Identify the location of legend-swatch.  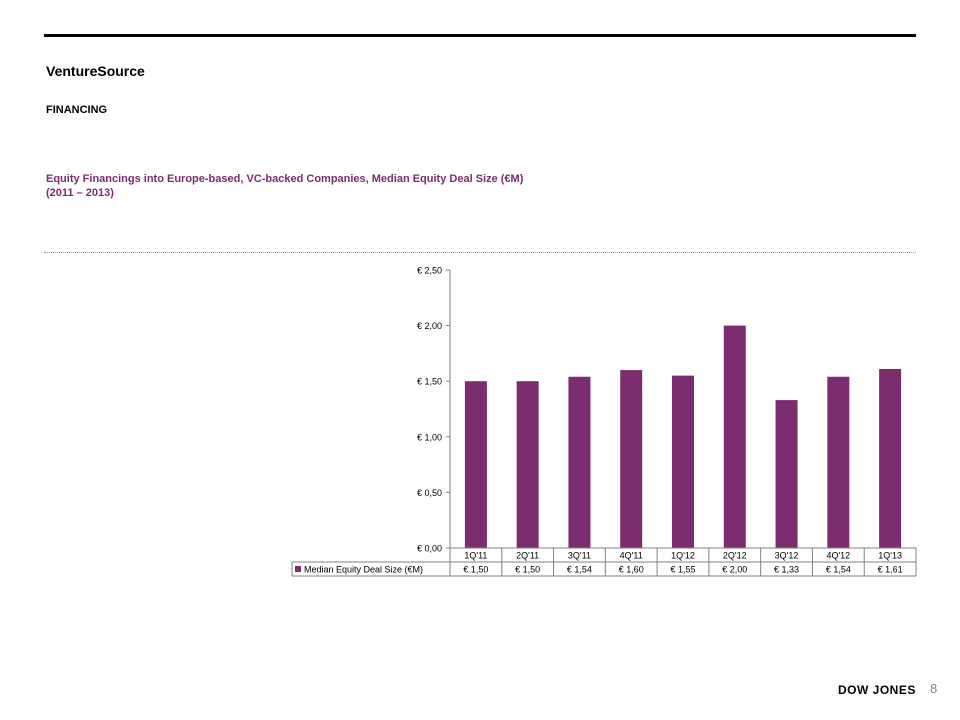
(298, 569).